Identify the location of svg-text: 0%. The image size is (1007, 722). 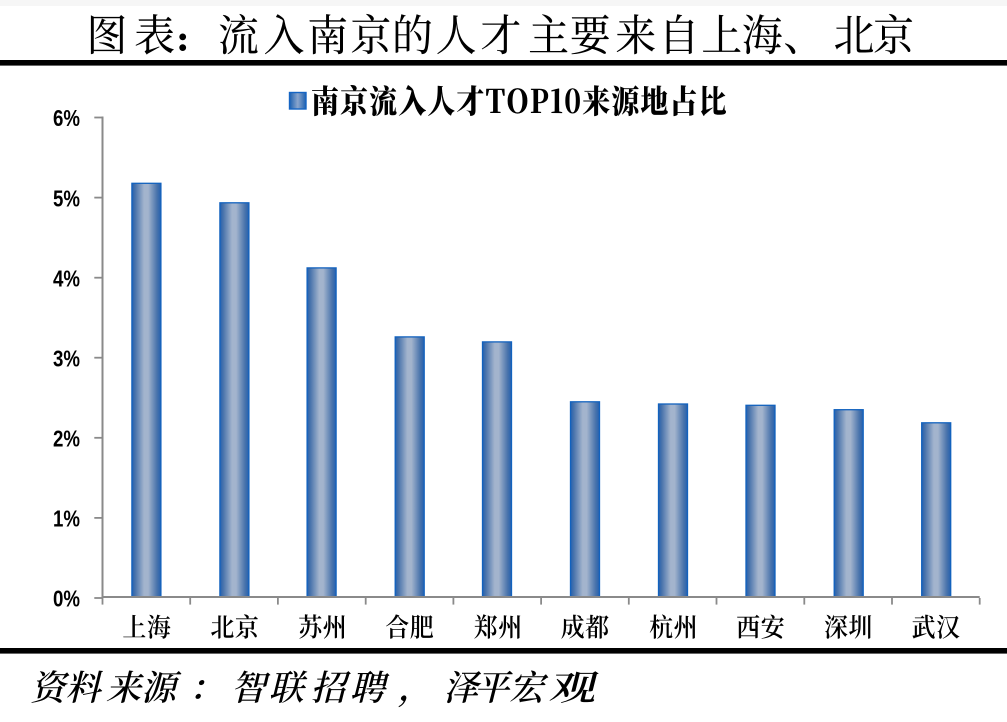
(66, 599).